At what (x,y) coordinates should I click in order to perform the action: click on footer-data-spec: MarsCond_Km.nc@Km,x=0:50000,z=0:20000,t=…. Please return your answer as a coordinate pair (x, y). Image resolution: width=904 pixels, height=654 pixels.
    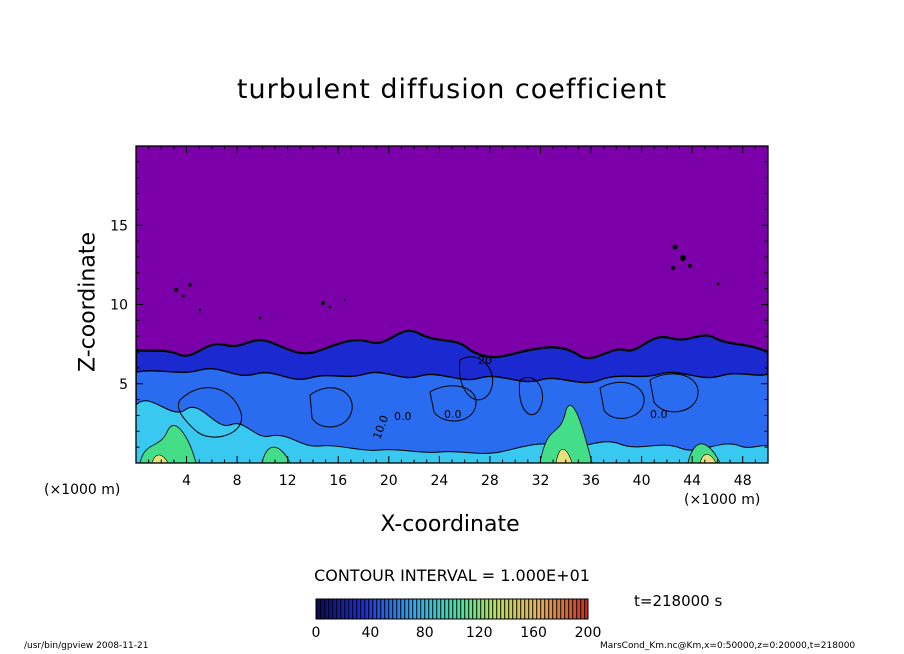
    Looking at the image, I should click on (728, 646).